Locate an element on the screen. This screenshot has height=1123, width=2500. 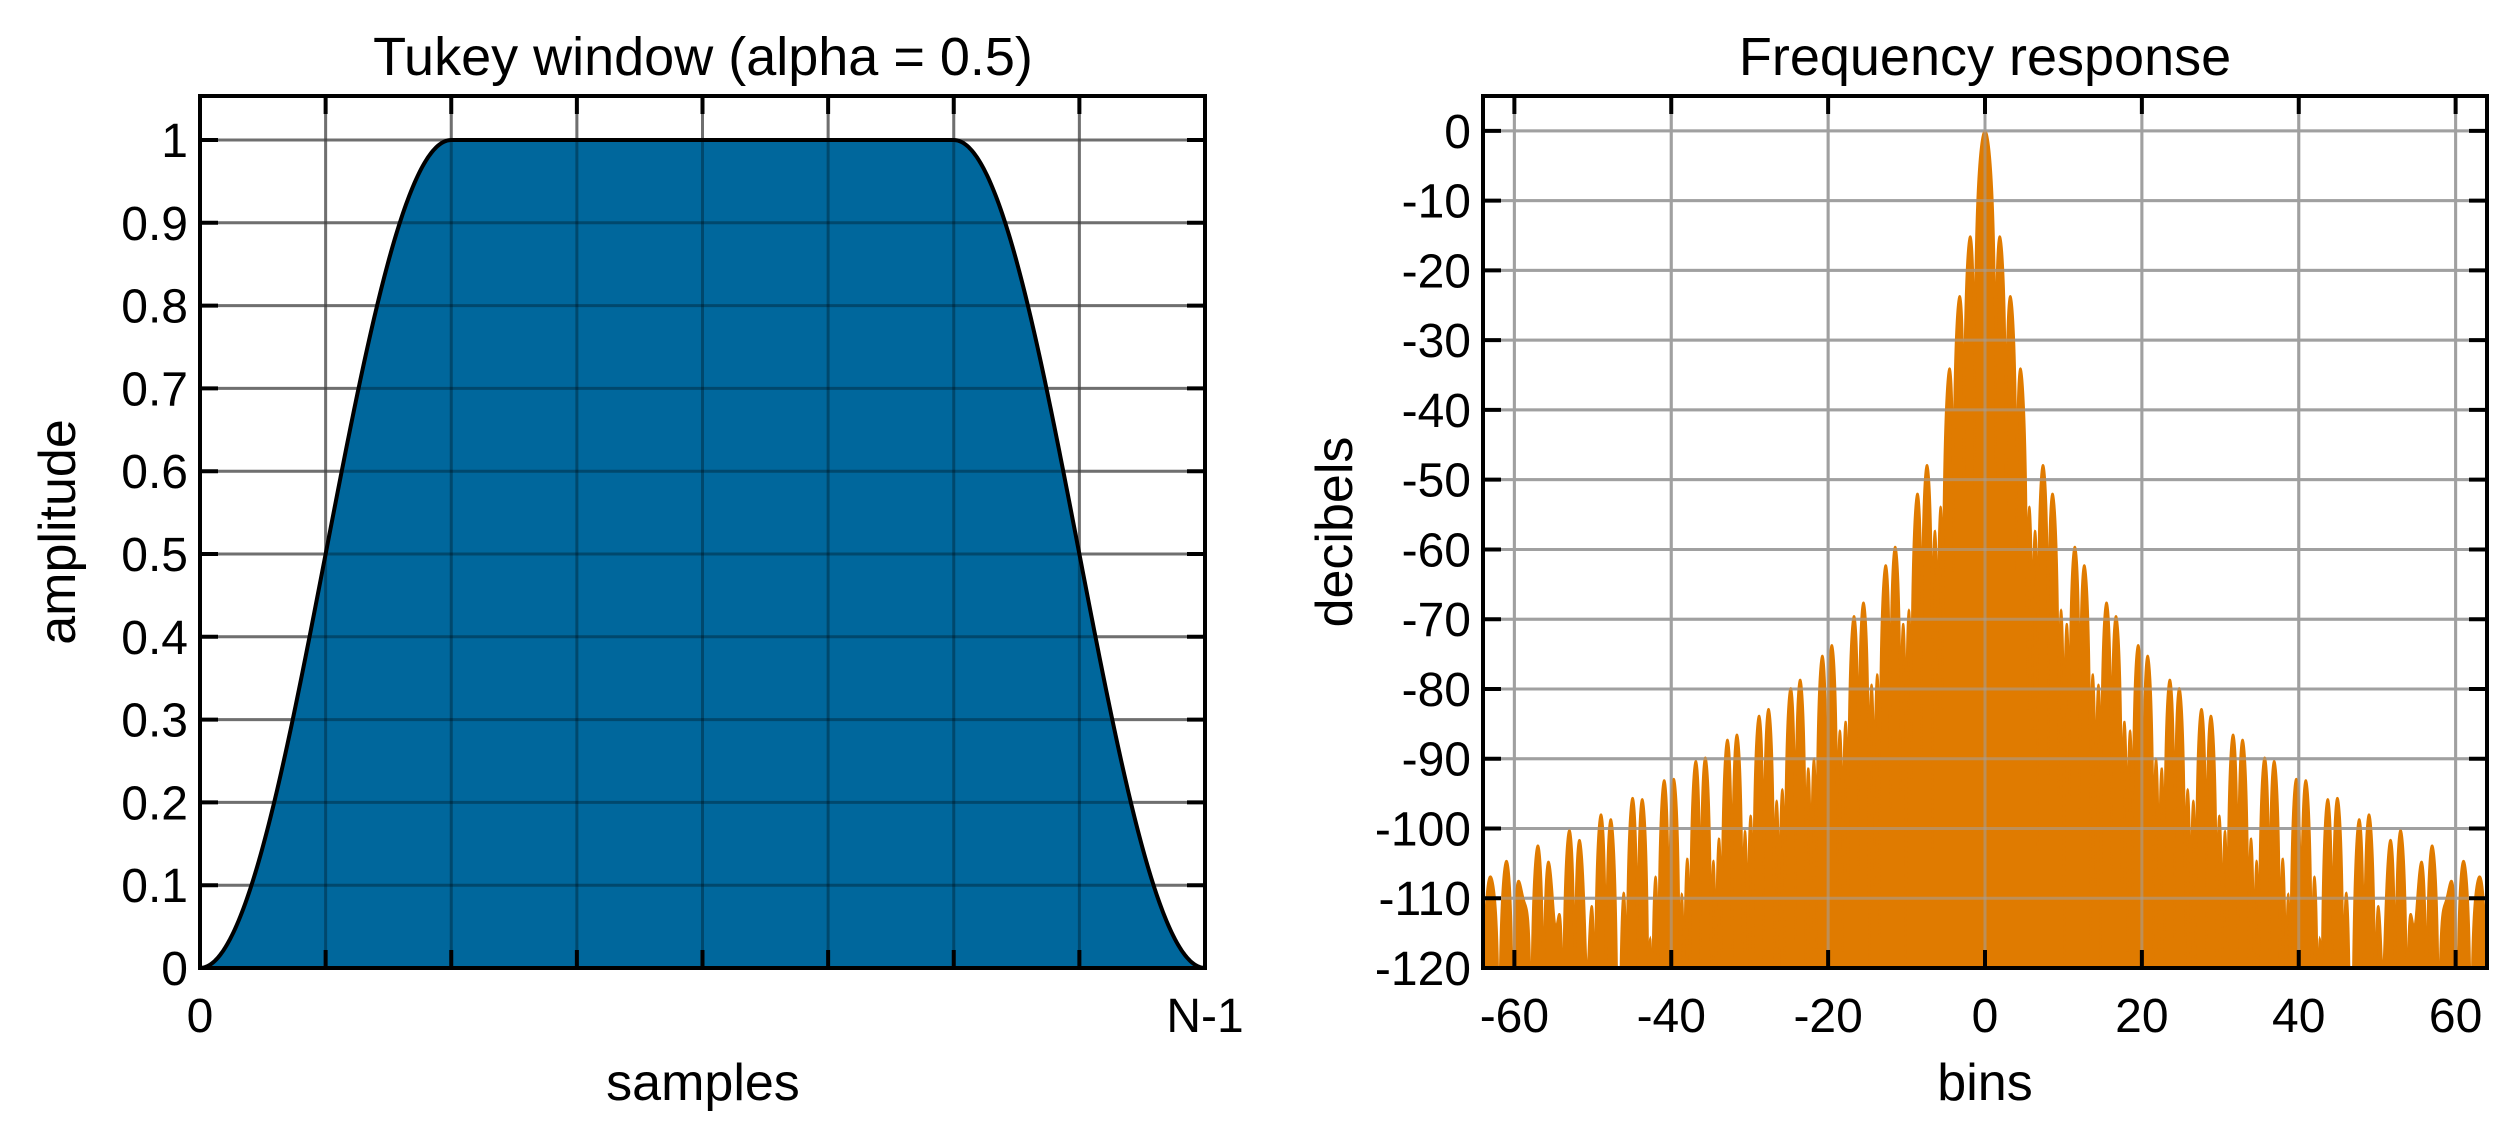
x-tick-label: 60 is located at coordinates (2455, 1016).